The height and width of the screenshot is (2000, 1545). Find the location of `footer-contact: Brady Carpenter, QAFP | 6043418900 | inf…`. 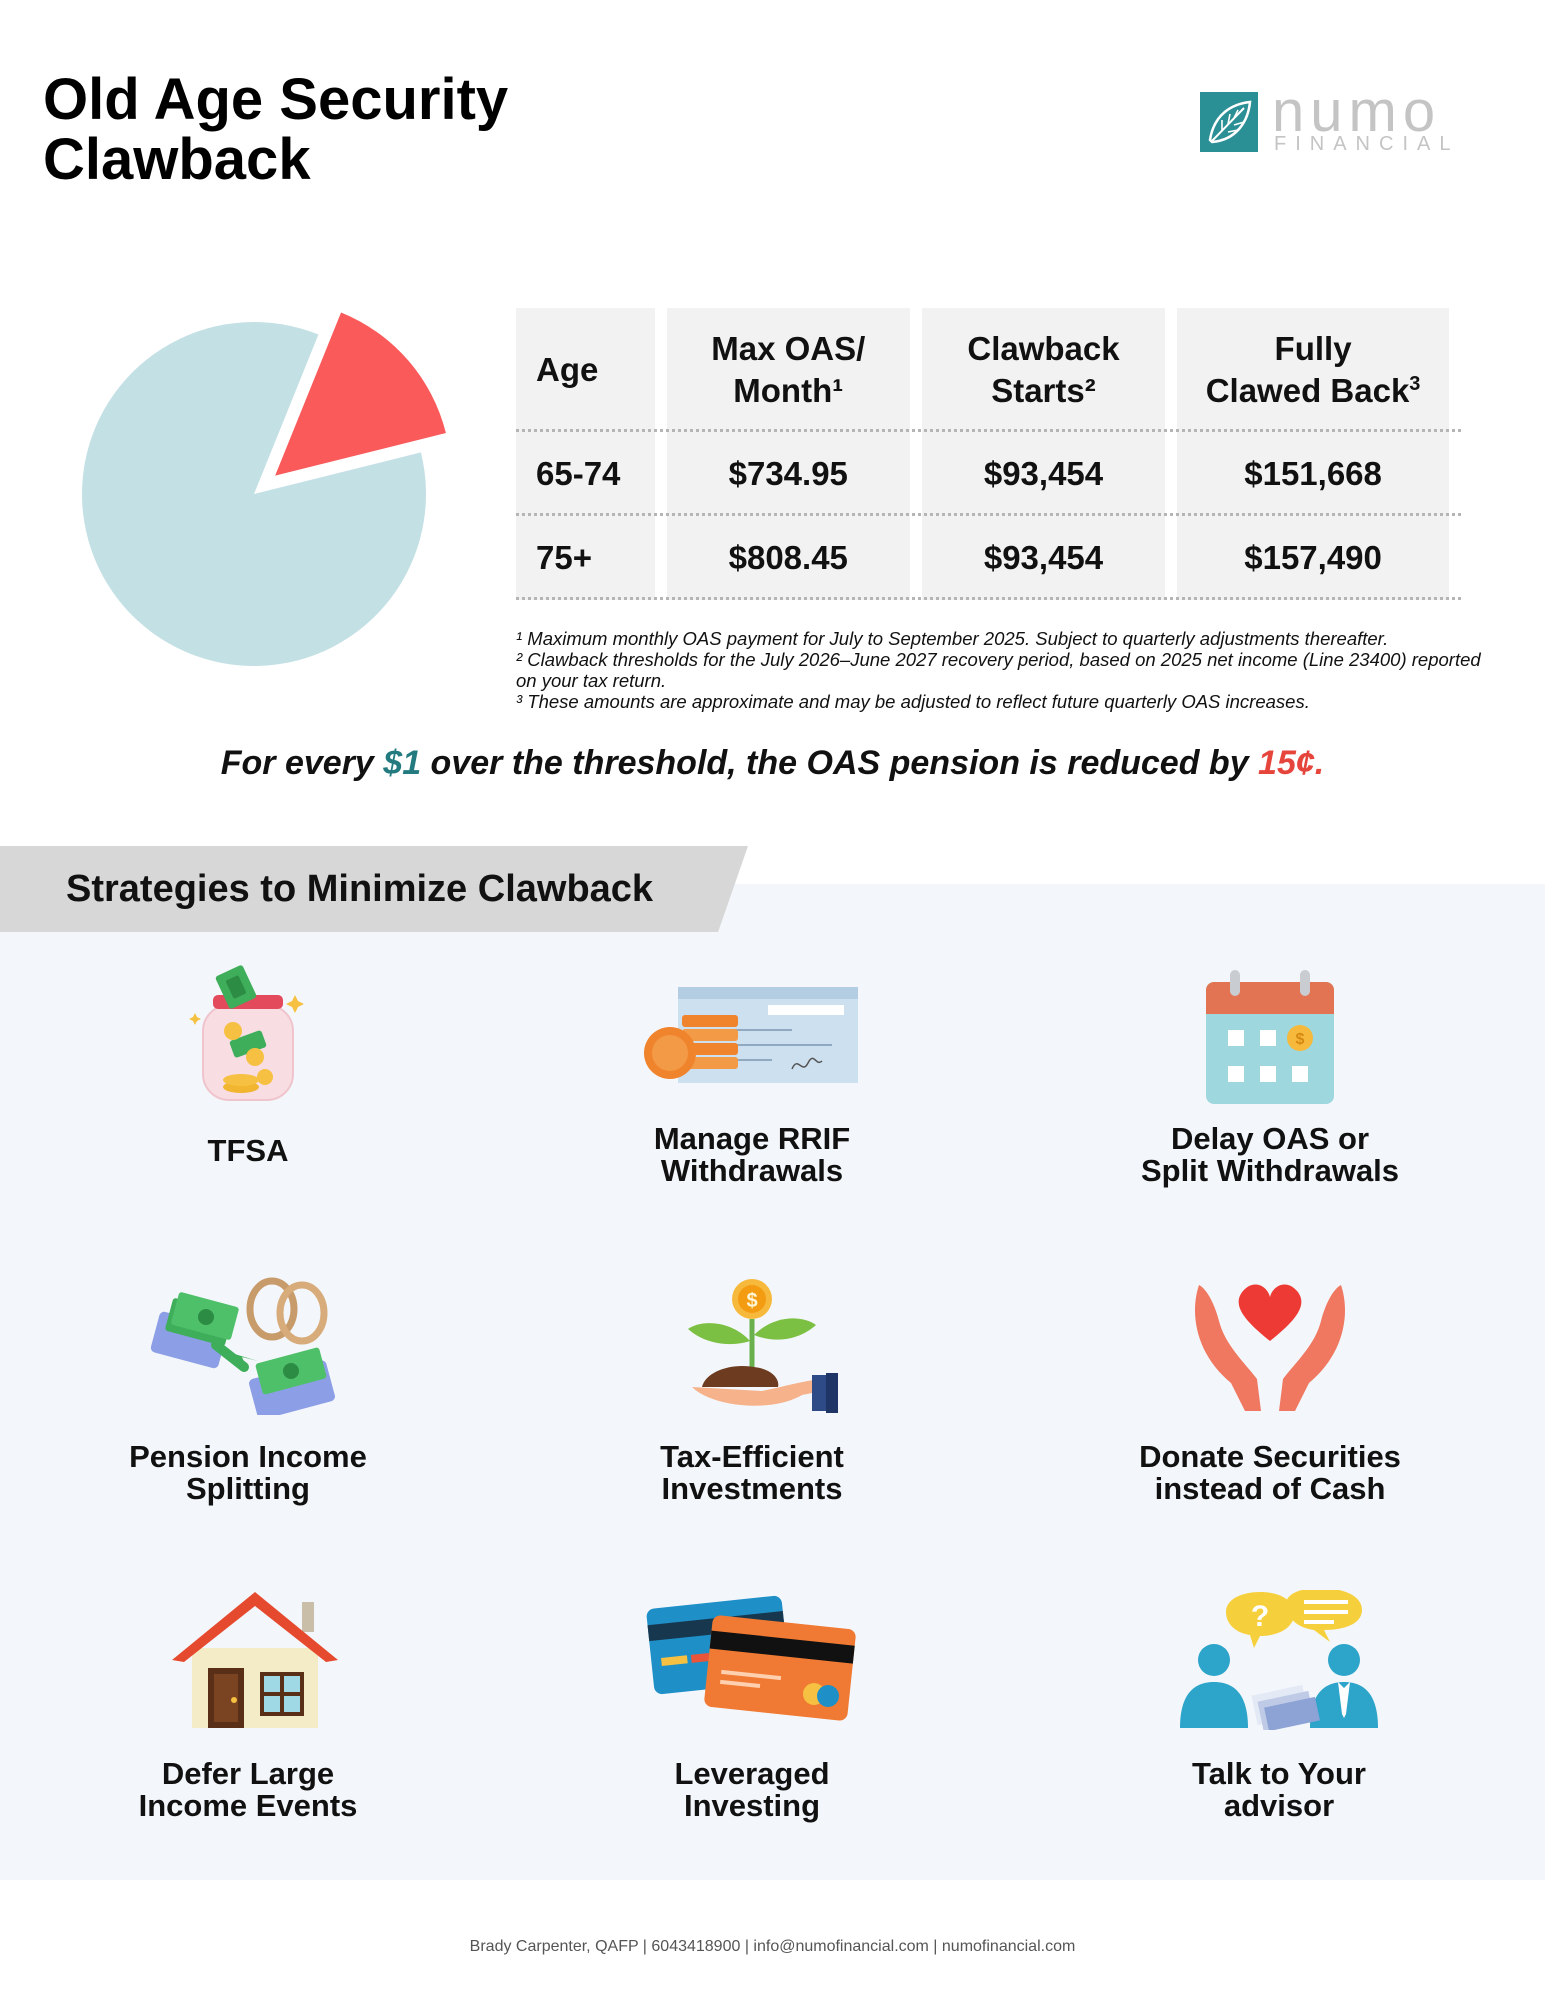

footer-contact: Brady Carpenter, QAFP | 6043418900 | inf… is located at coordinates (772, 1946).